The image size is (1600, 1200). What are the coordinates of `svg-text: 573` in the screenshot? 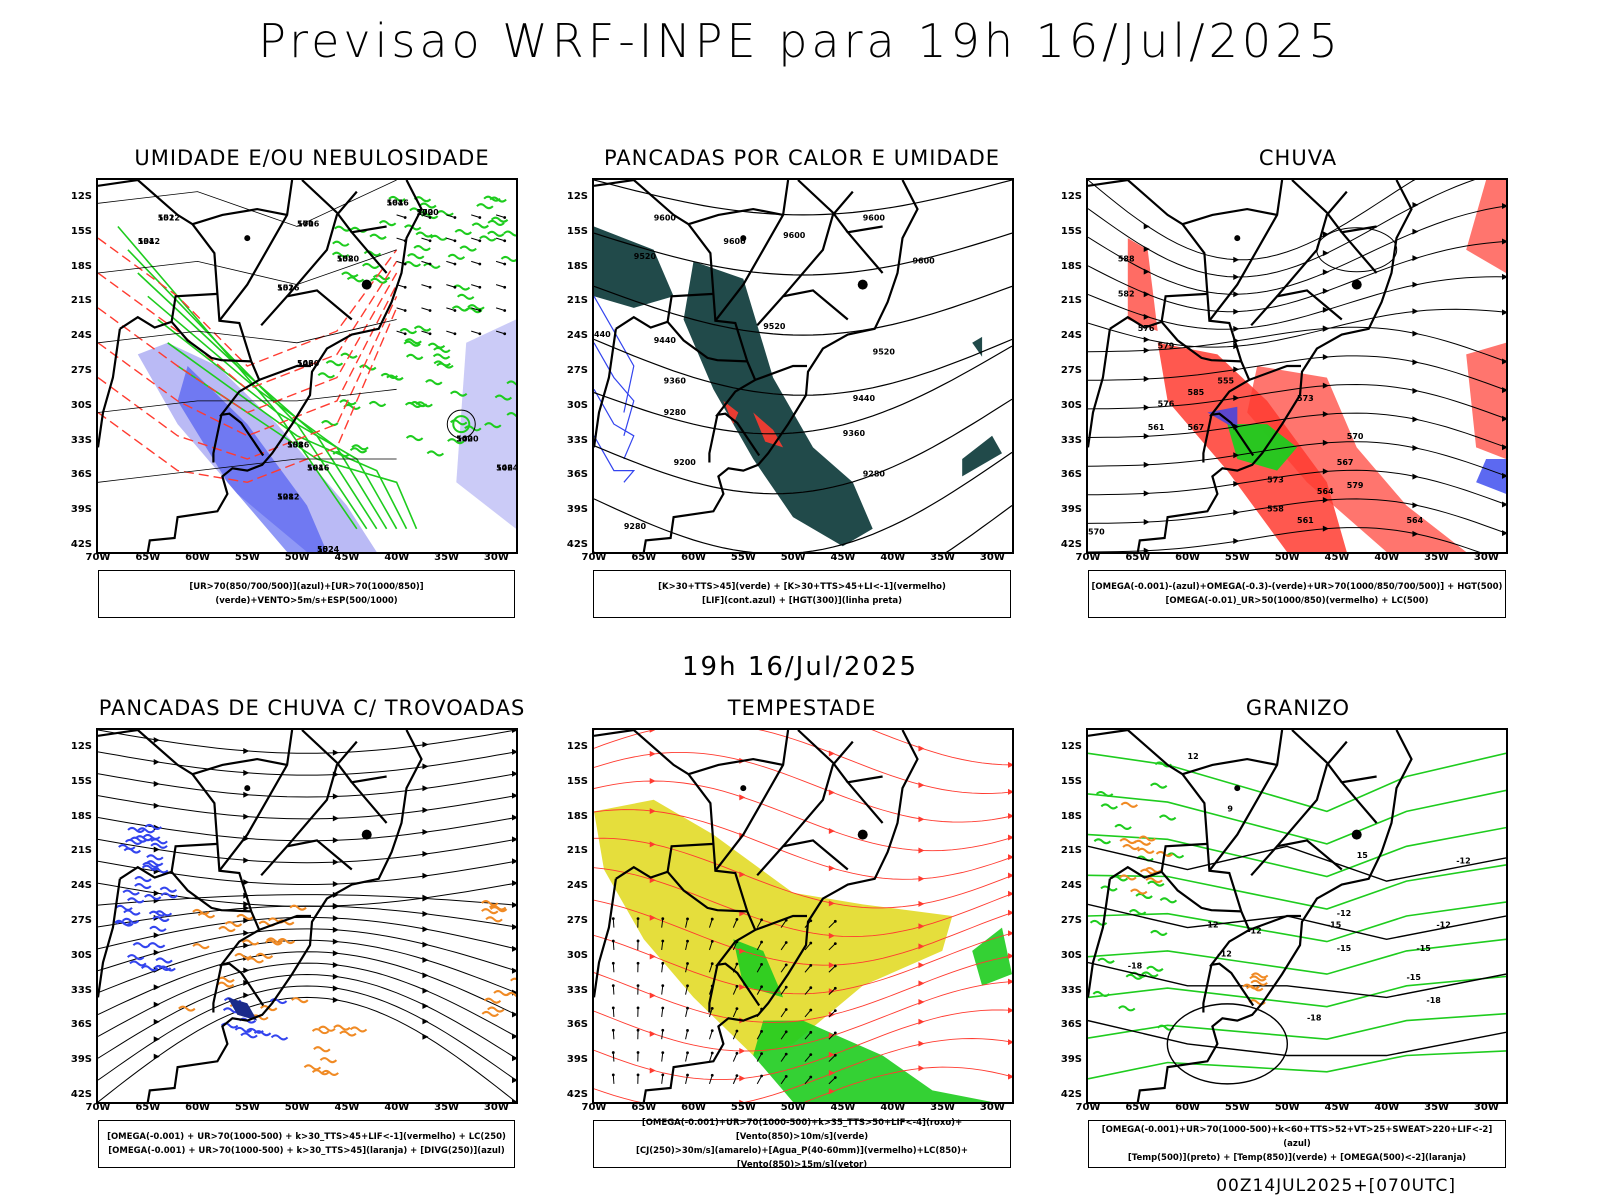 It's located at (1305, 398).